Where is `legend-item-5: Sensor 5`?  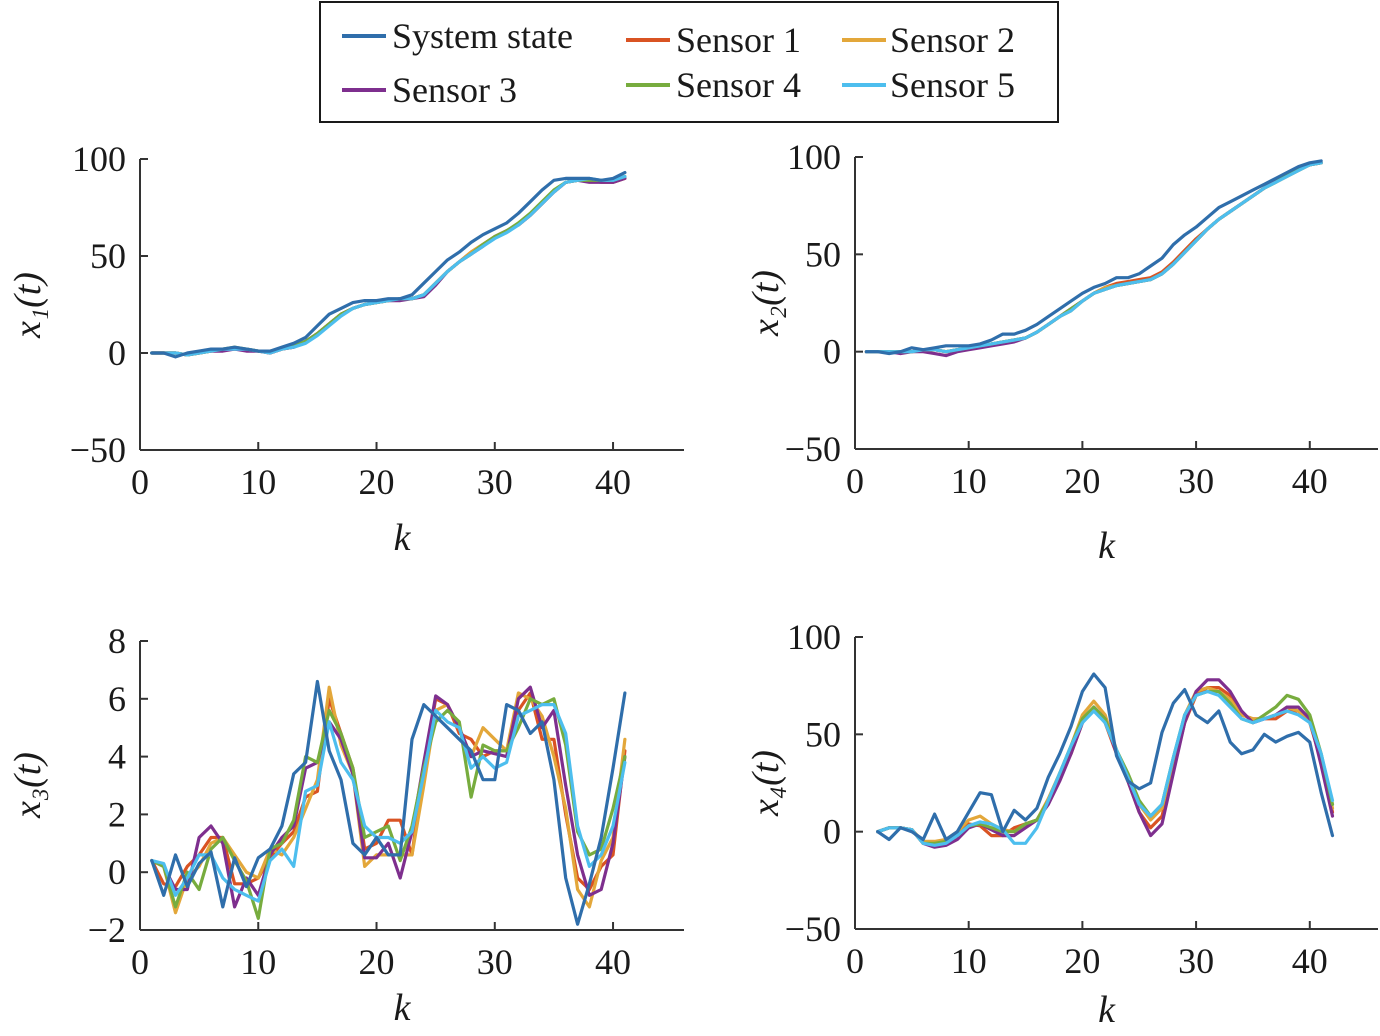
legend-item-5: Sensor 5 is located at coordinates (928, 85).